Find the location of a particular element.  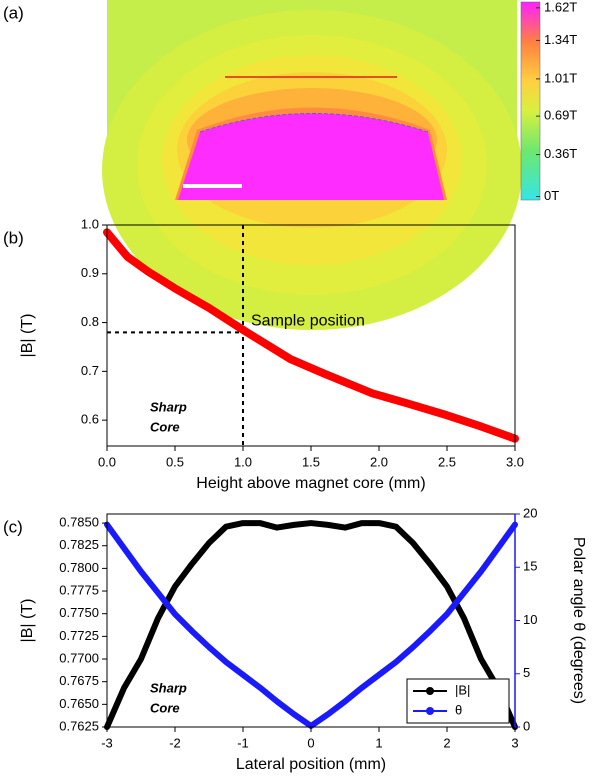

x-axis-title: Height above magnet core (mm) is located at coordinates (310, 483).